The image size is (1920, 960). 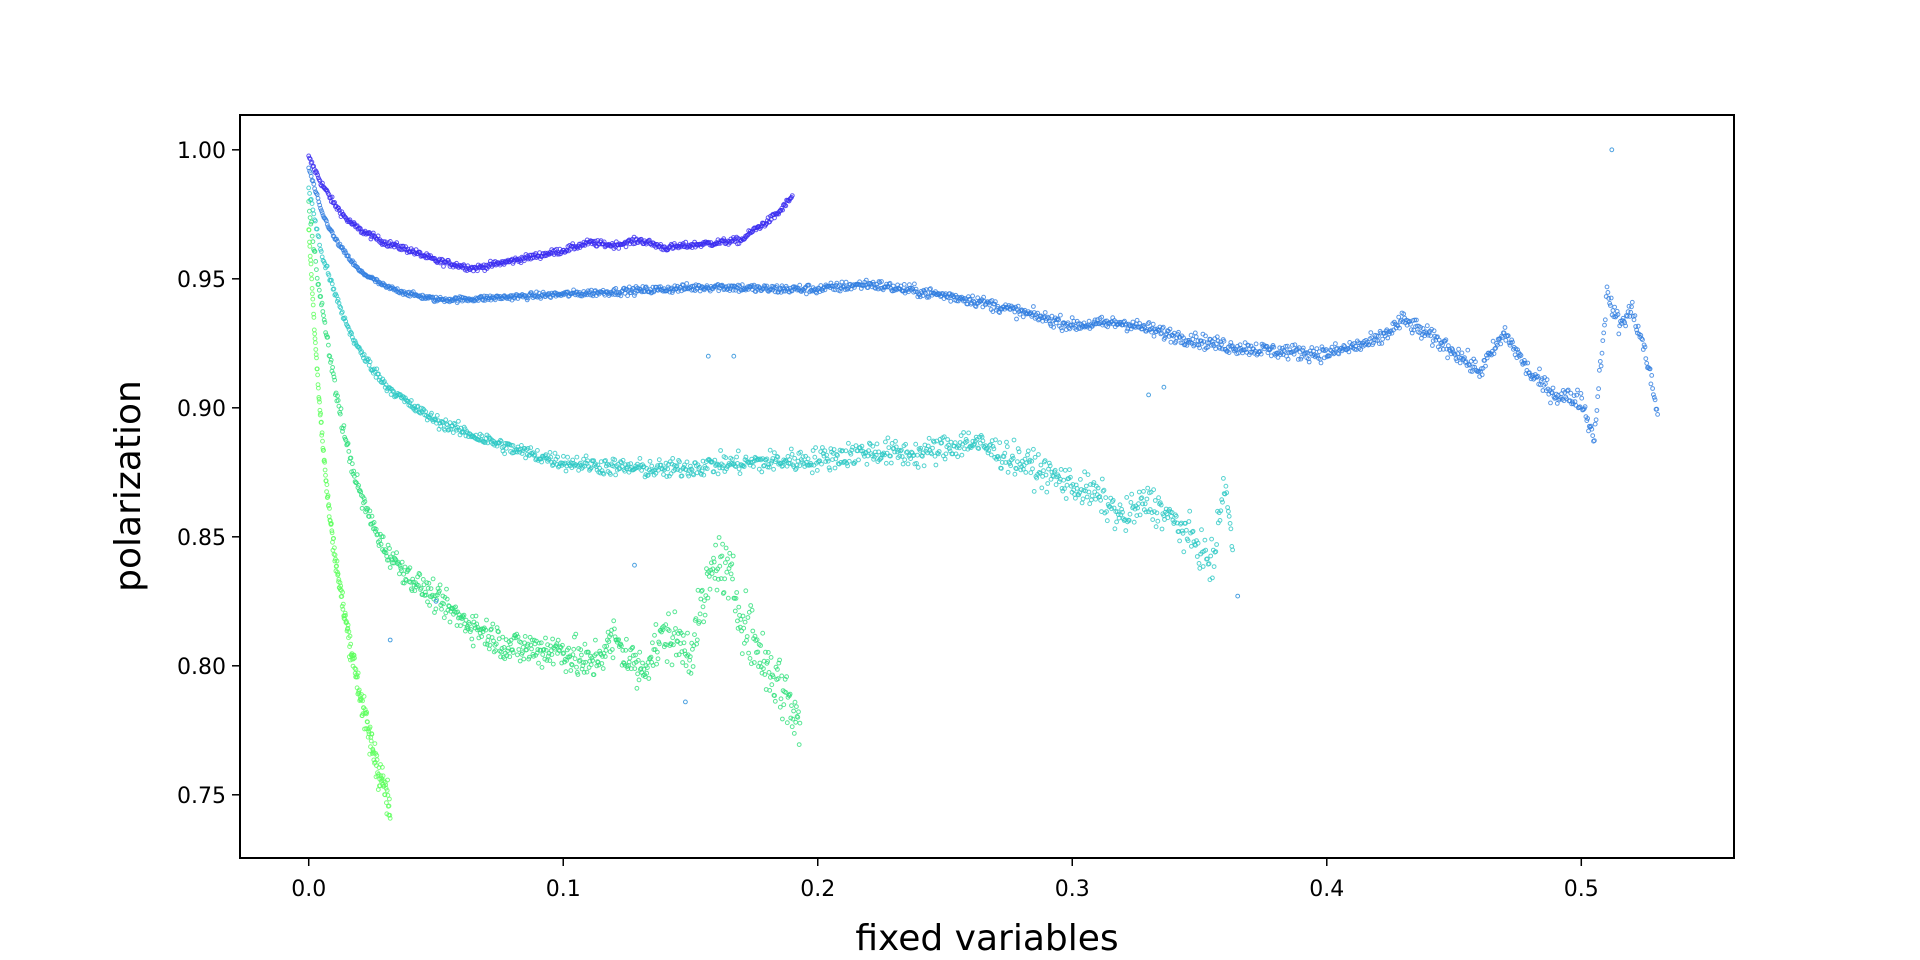 What do you see at coordinates (208, 474) in the screenshot?
I see `y-axis-ticks: 0.75 0.80 0.85 0.90 0.95 1.00` at bounding box center [208, 474].